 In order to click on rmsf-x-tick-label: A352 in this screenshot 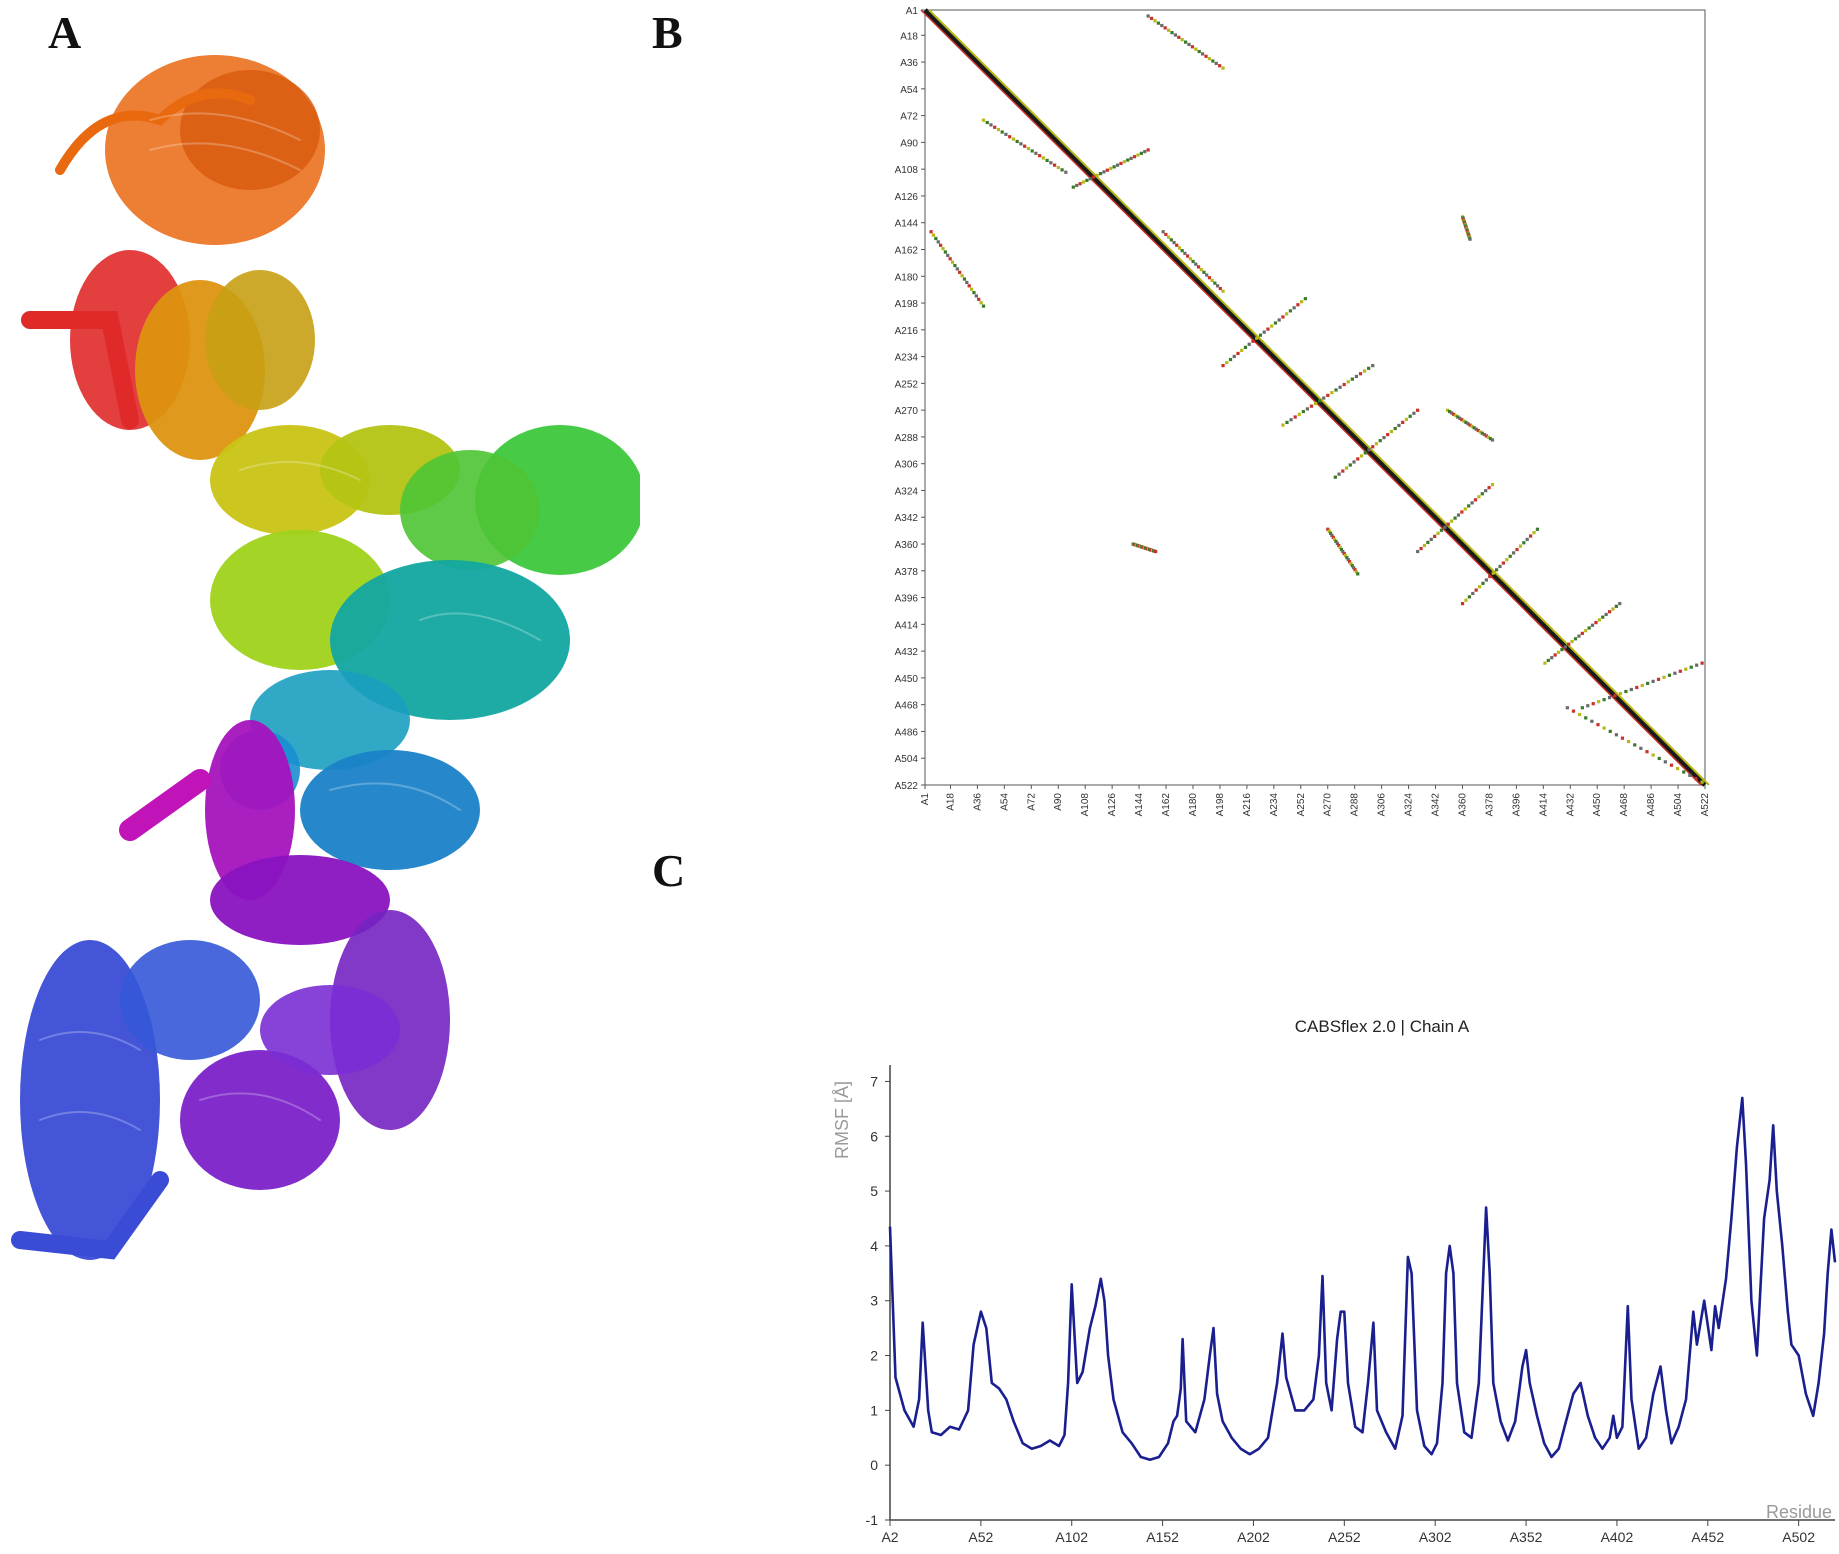, I will do `click(1526, 1537)`.